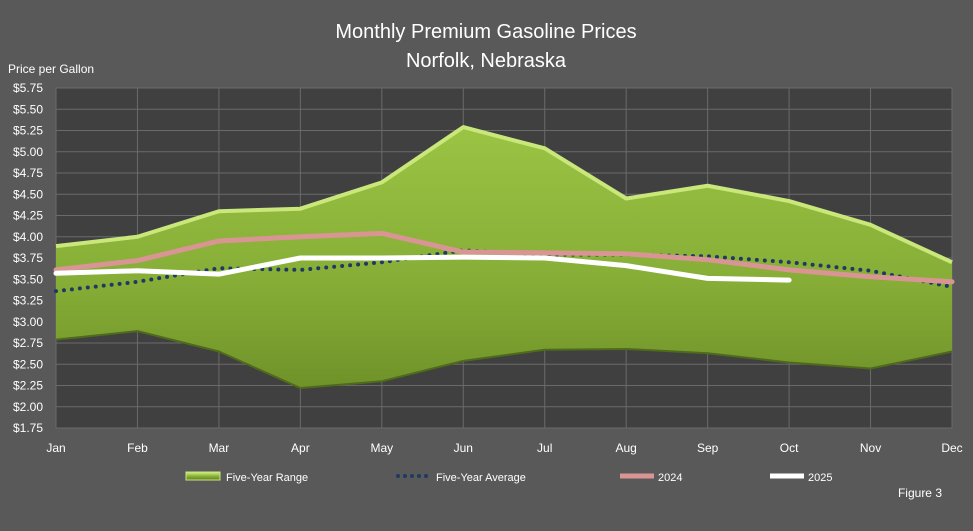 The image size is (973, 531). Describe the element at coordinates (28, 343) in the screenshot. I see `y-tick-label: $2.75` at that location.